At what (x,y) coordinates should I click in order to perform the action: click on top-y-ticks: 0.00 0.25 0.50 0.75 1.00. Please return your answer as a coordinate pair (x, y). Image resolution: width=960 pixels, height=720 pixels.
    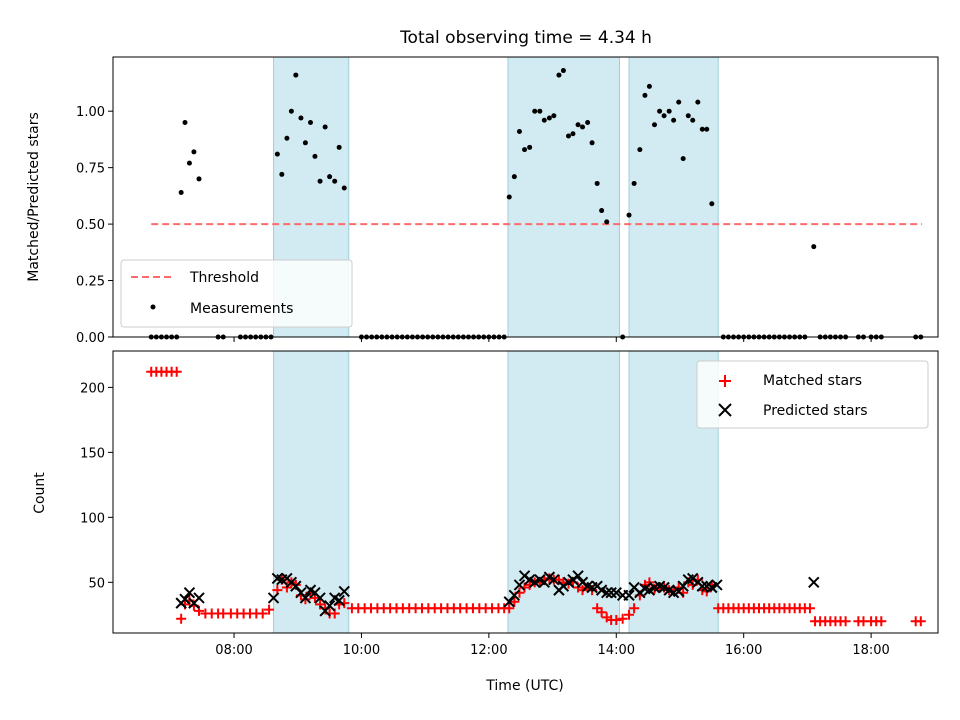
    Looking at the image, I should click on (94, 225).